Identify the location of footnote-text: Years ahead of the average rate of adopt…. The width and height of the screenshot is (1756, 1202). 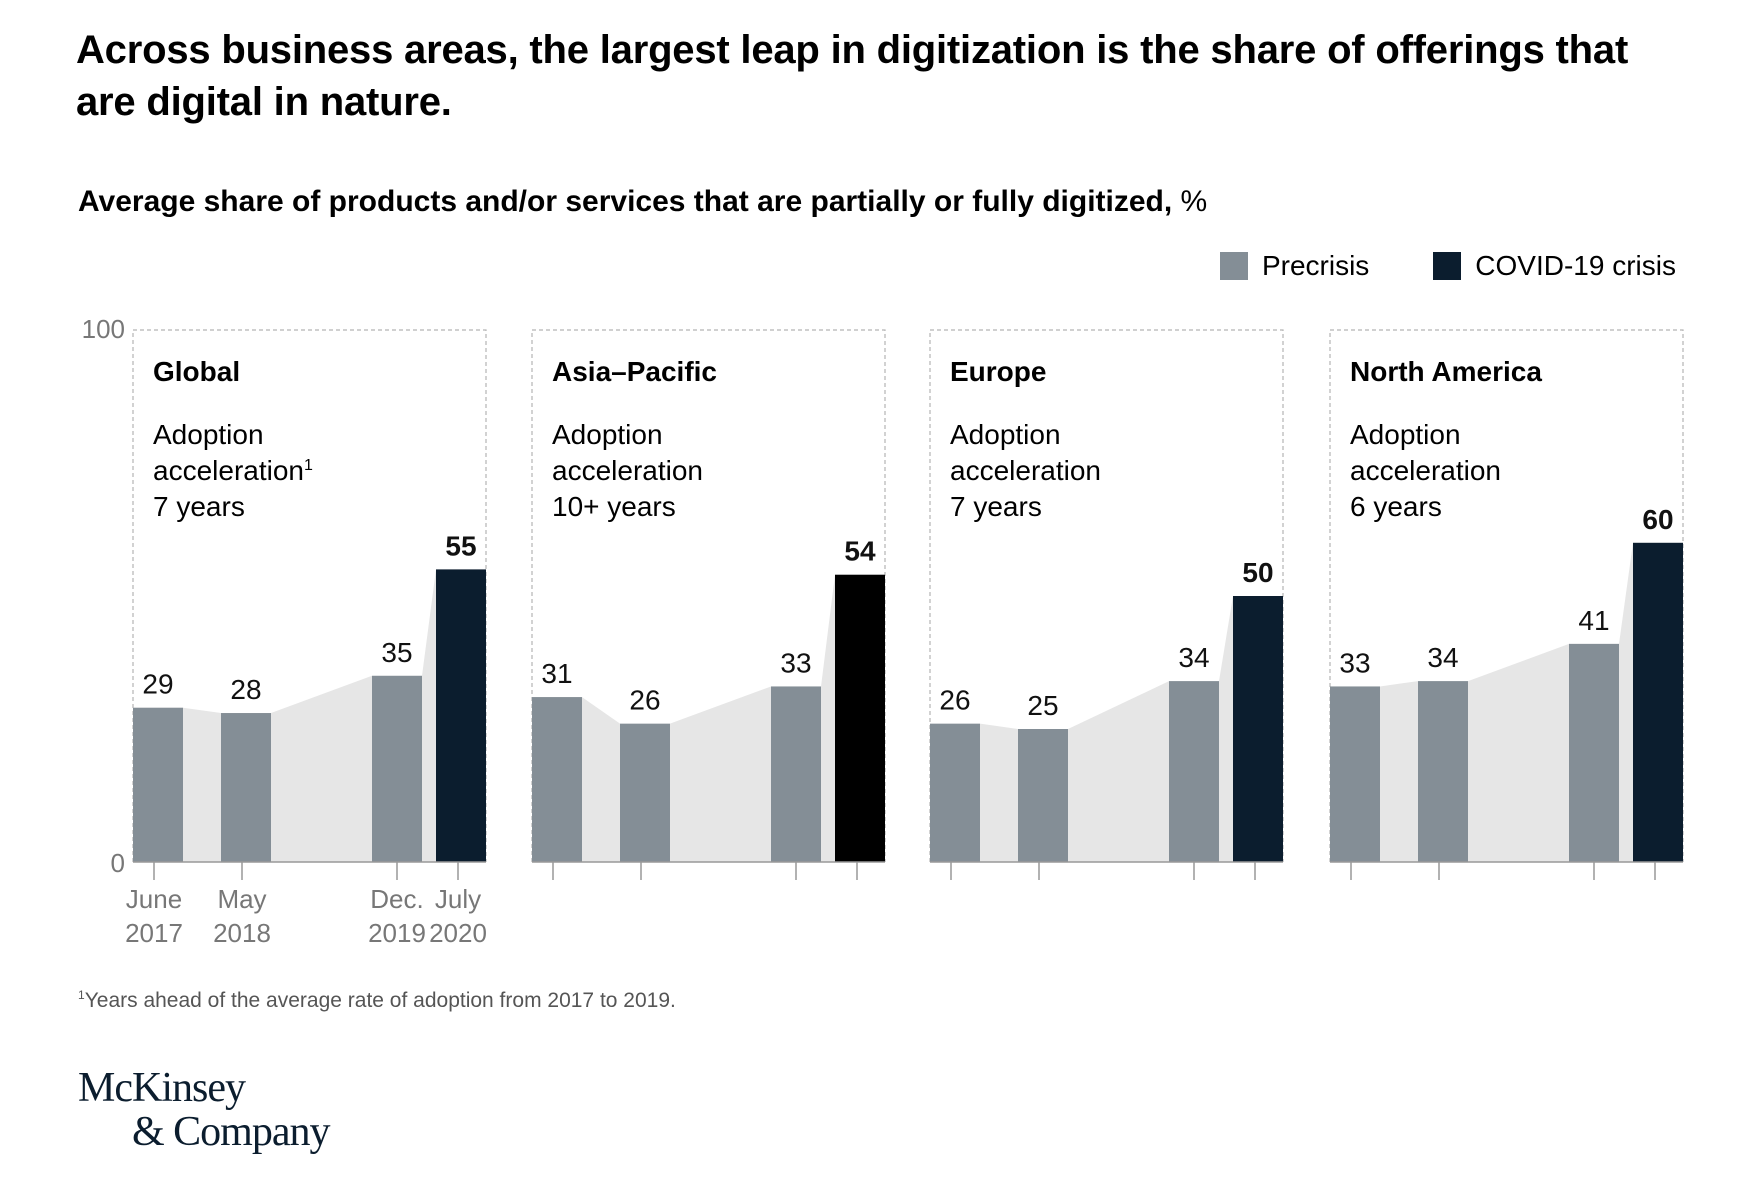
(380, 1000).